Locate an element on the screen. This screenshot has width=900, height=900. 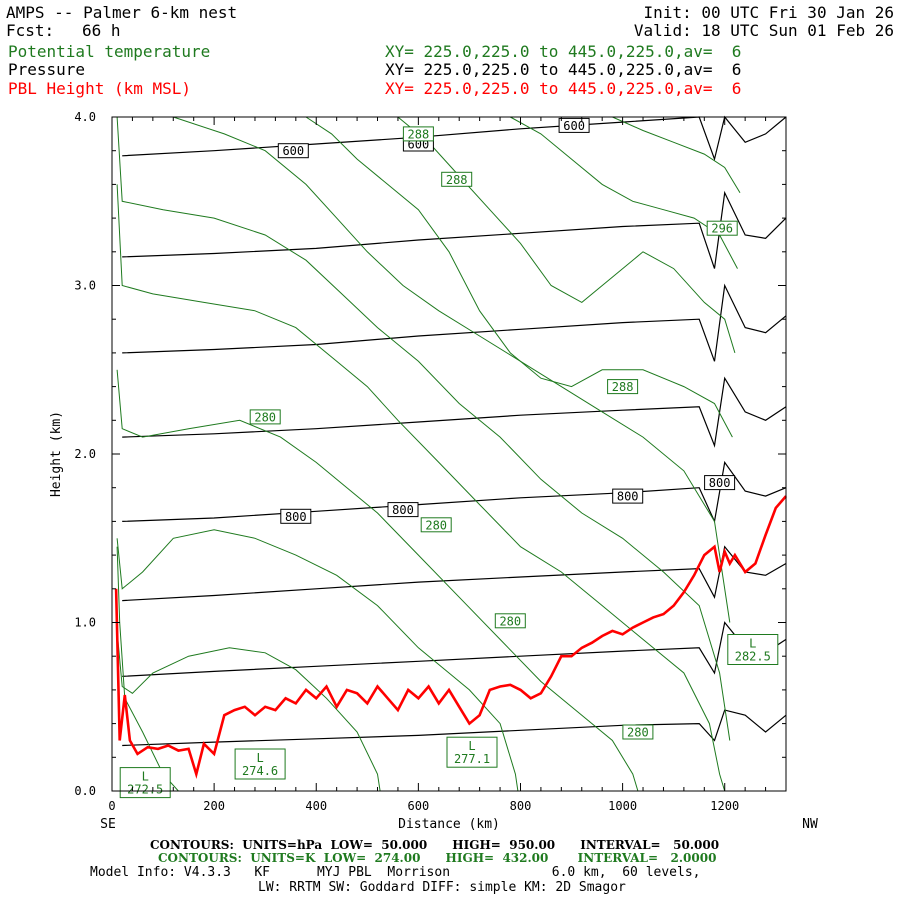
y-tick-label: 4.0 is located at coordinates (85, 117).